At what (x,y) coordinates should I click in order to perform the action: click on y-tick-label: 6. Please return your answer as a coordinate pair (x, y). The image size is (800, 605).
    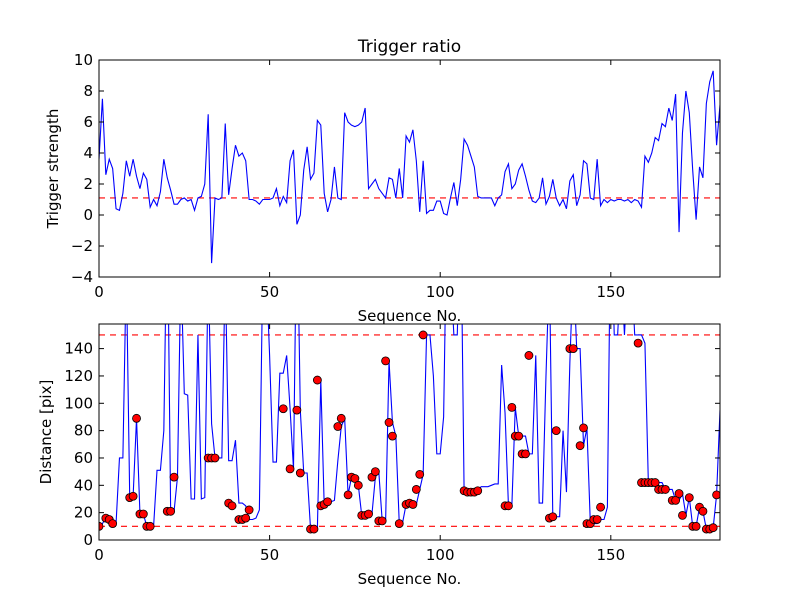
    Looking at the image, I should click on (88, 122).